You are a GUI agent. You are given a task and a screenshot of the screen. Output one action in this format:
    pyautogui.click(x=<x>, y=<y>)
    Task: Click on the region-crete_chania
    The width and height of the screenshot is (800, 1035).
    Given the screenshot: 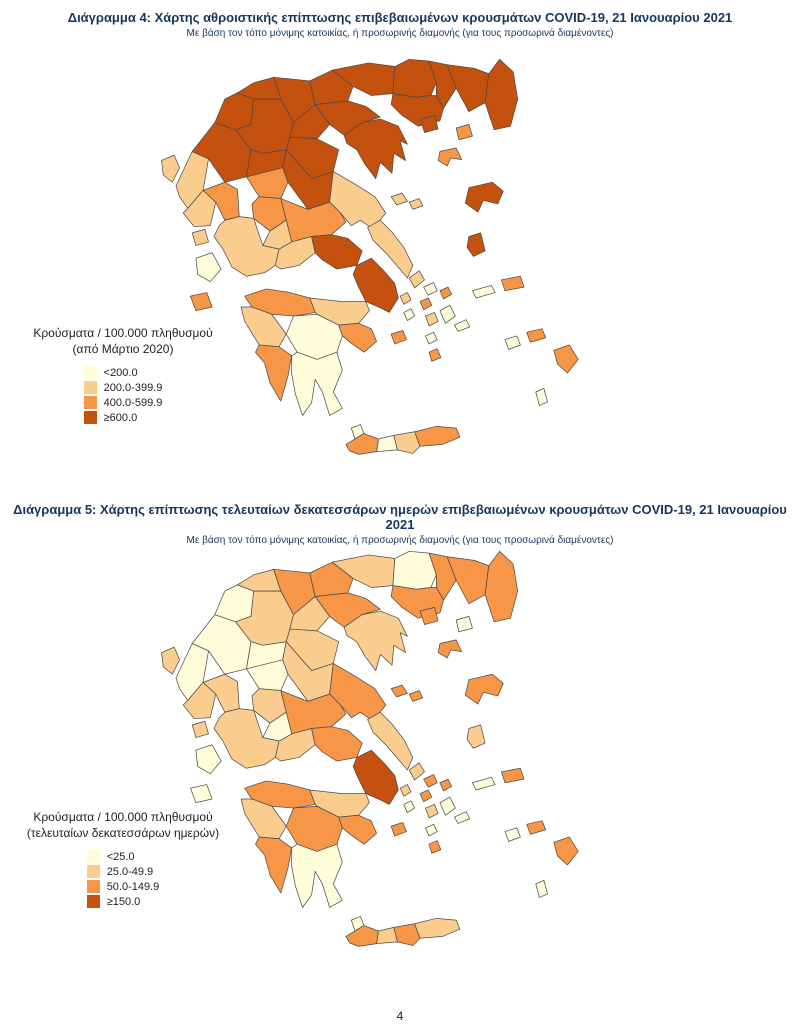 What is the action you would take?
    pyautogui.click(x=362, y=444)
    